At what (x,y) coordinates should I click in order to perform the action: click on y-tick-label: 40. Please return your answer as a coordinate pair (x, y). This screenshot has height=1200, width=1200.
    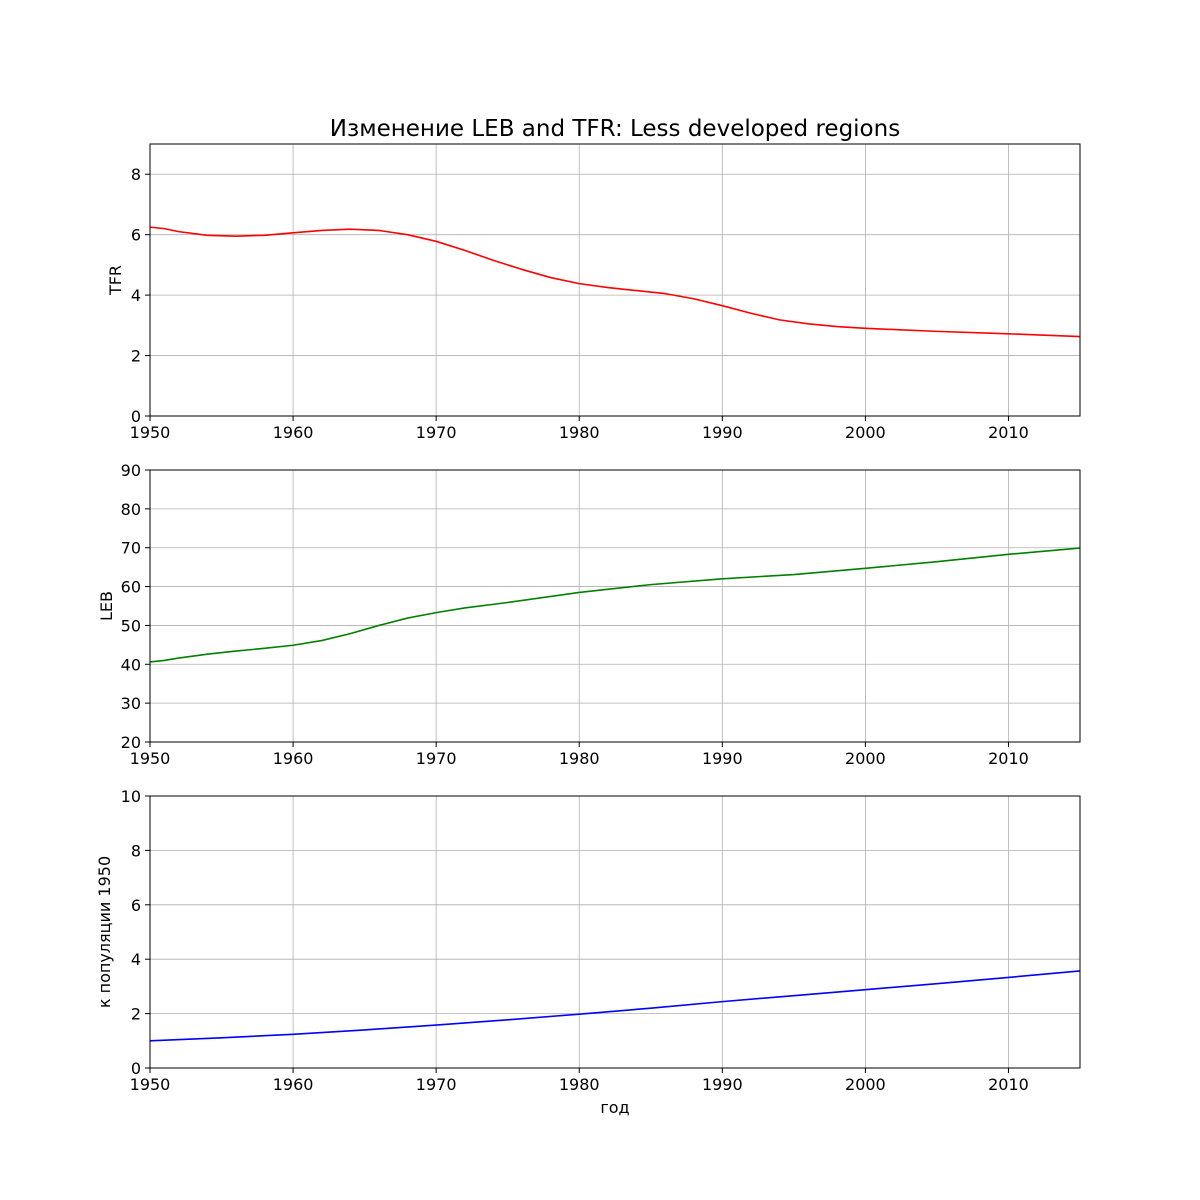
    Looking at the image, I should click on (131, 664).